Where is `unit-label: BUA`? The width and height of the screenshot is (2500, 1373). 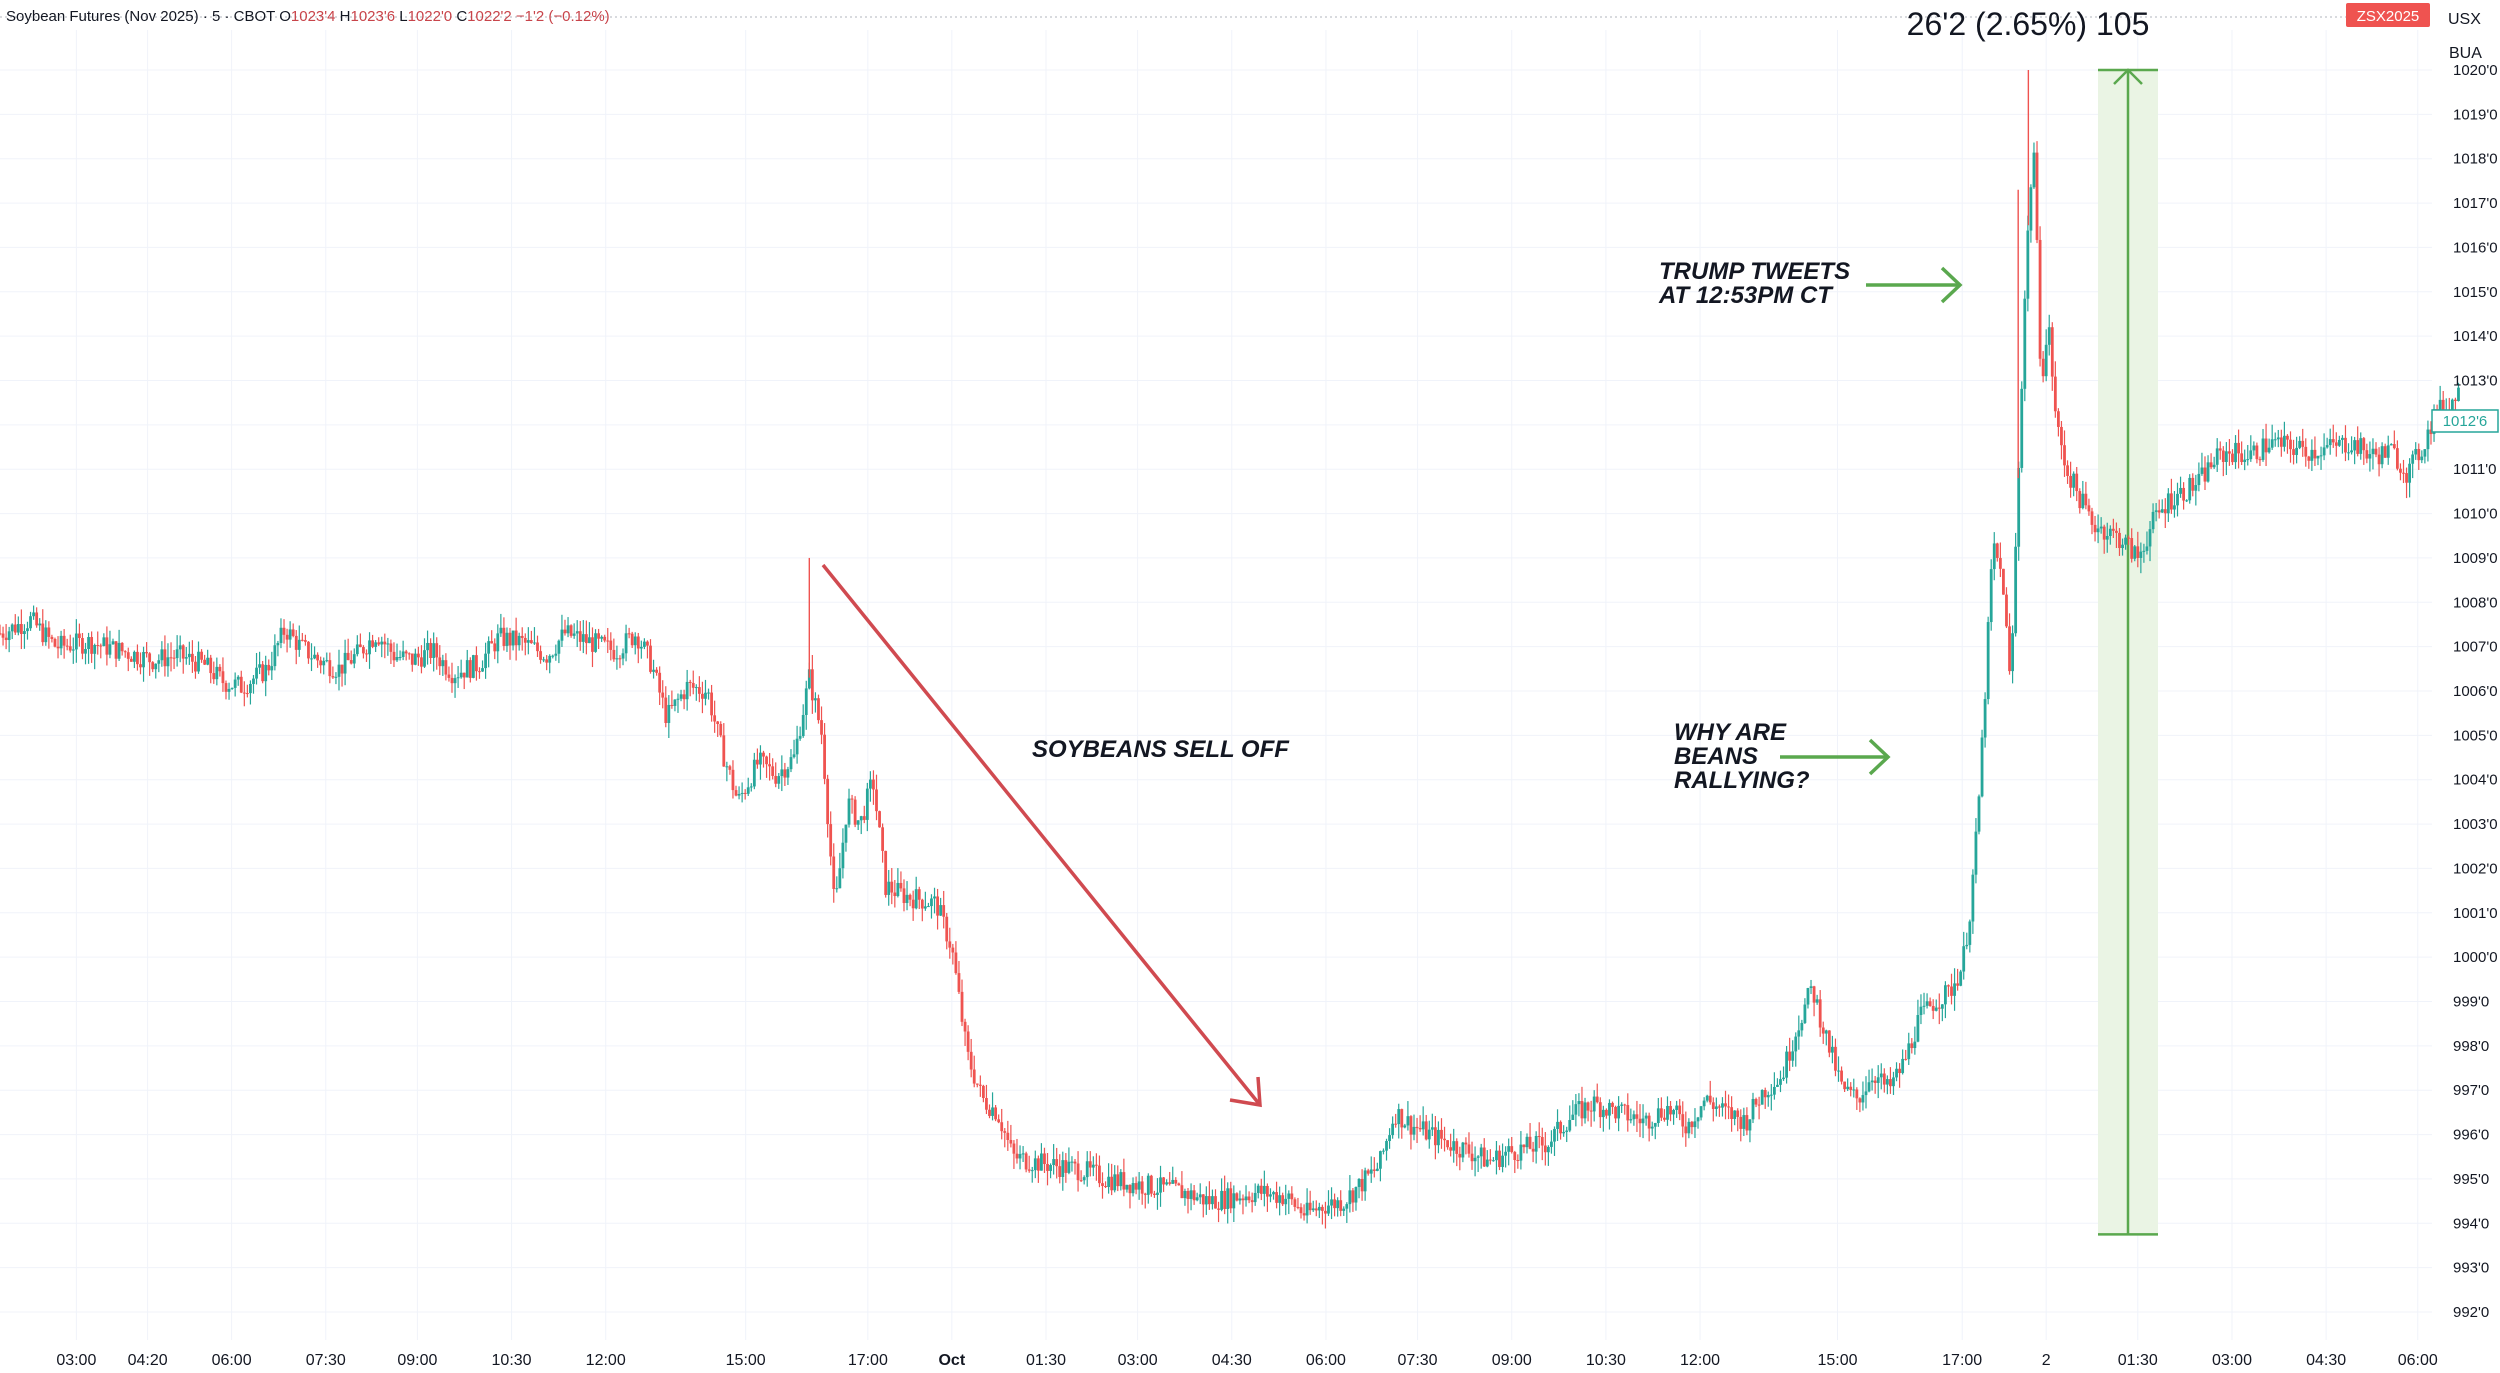
unit-label: BUA is located at coordinates (2465, 53).